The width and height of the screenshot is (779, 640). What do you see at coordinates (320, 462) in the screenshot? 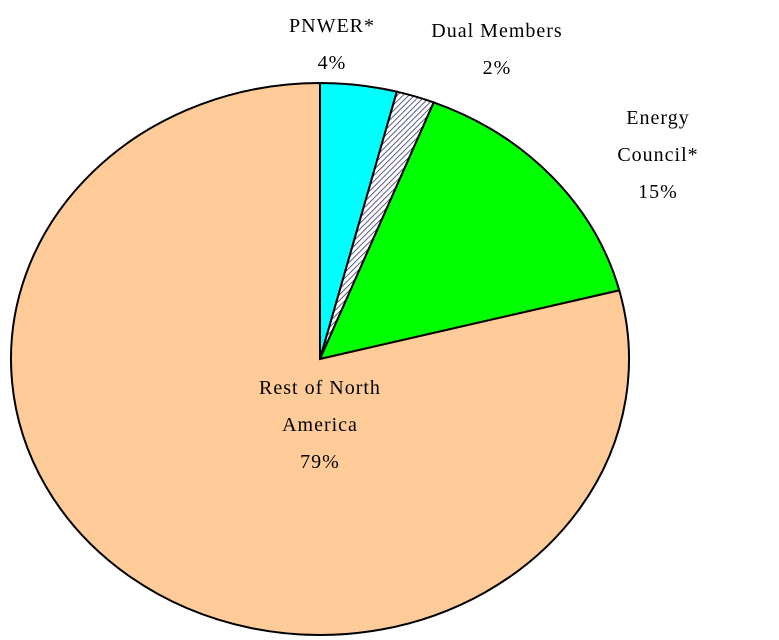
I see `value-label: 79%` at bounding box center [320, 462].